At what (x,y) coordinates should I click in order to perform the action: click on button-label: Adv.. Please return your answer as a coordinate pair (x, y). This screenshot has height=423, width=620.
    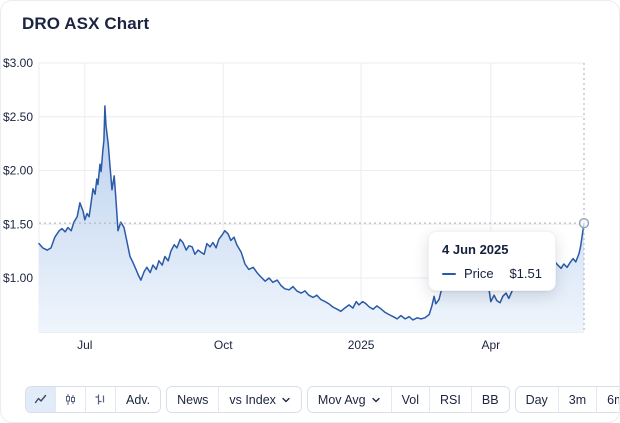
    Looking at the image, I should click on (138, 399).